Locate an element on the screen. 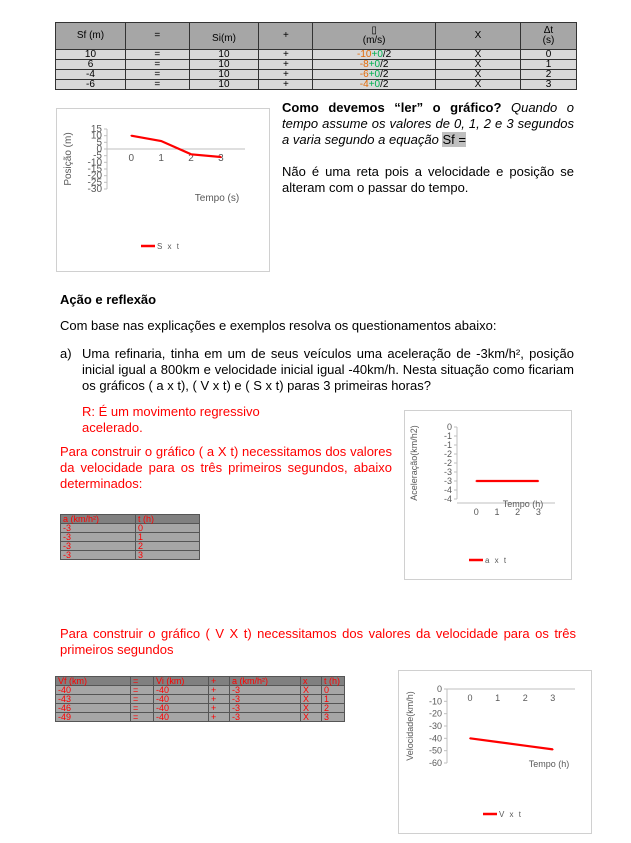 The width and height of the screenshot is (631, 843). y-tick-label: 5 is located at coordinates (99, 142).